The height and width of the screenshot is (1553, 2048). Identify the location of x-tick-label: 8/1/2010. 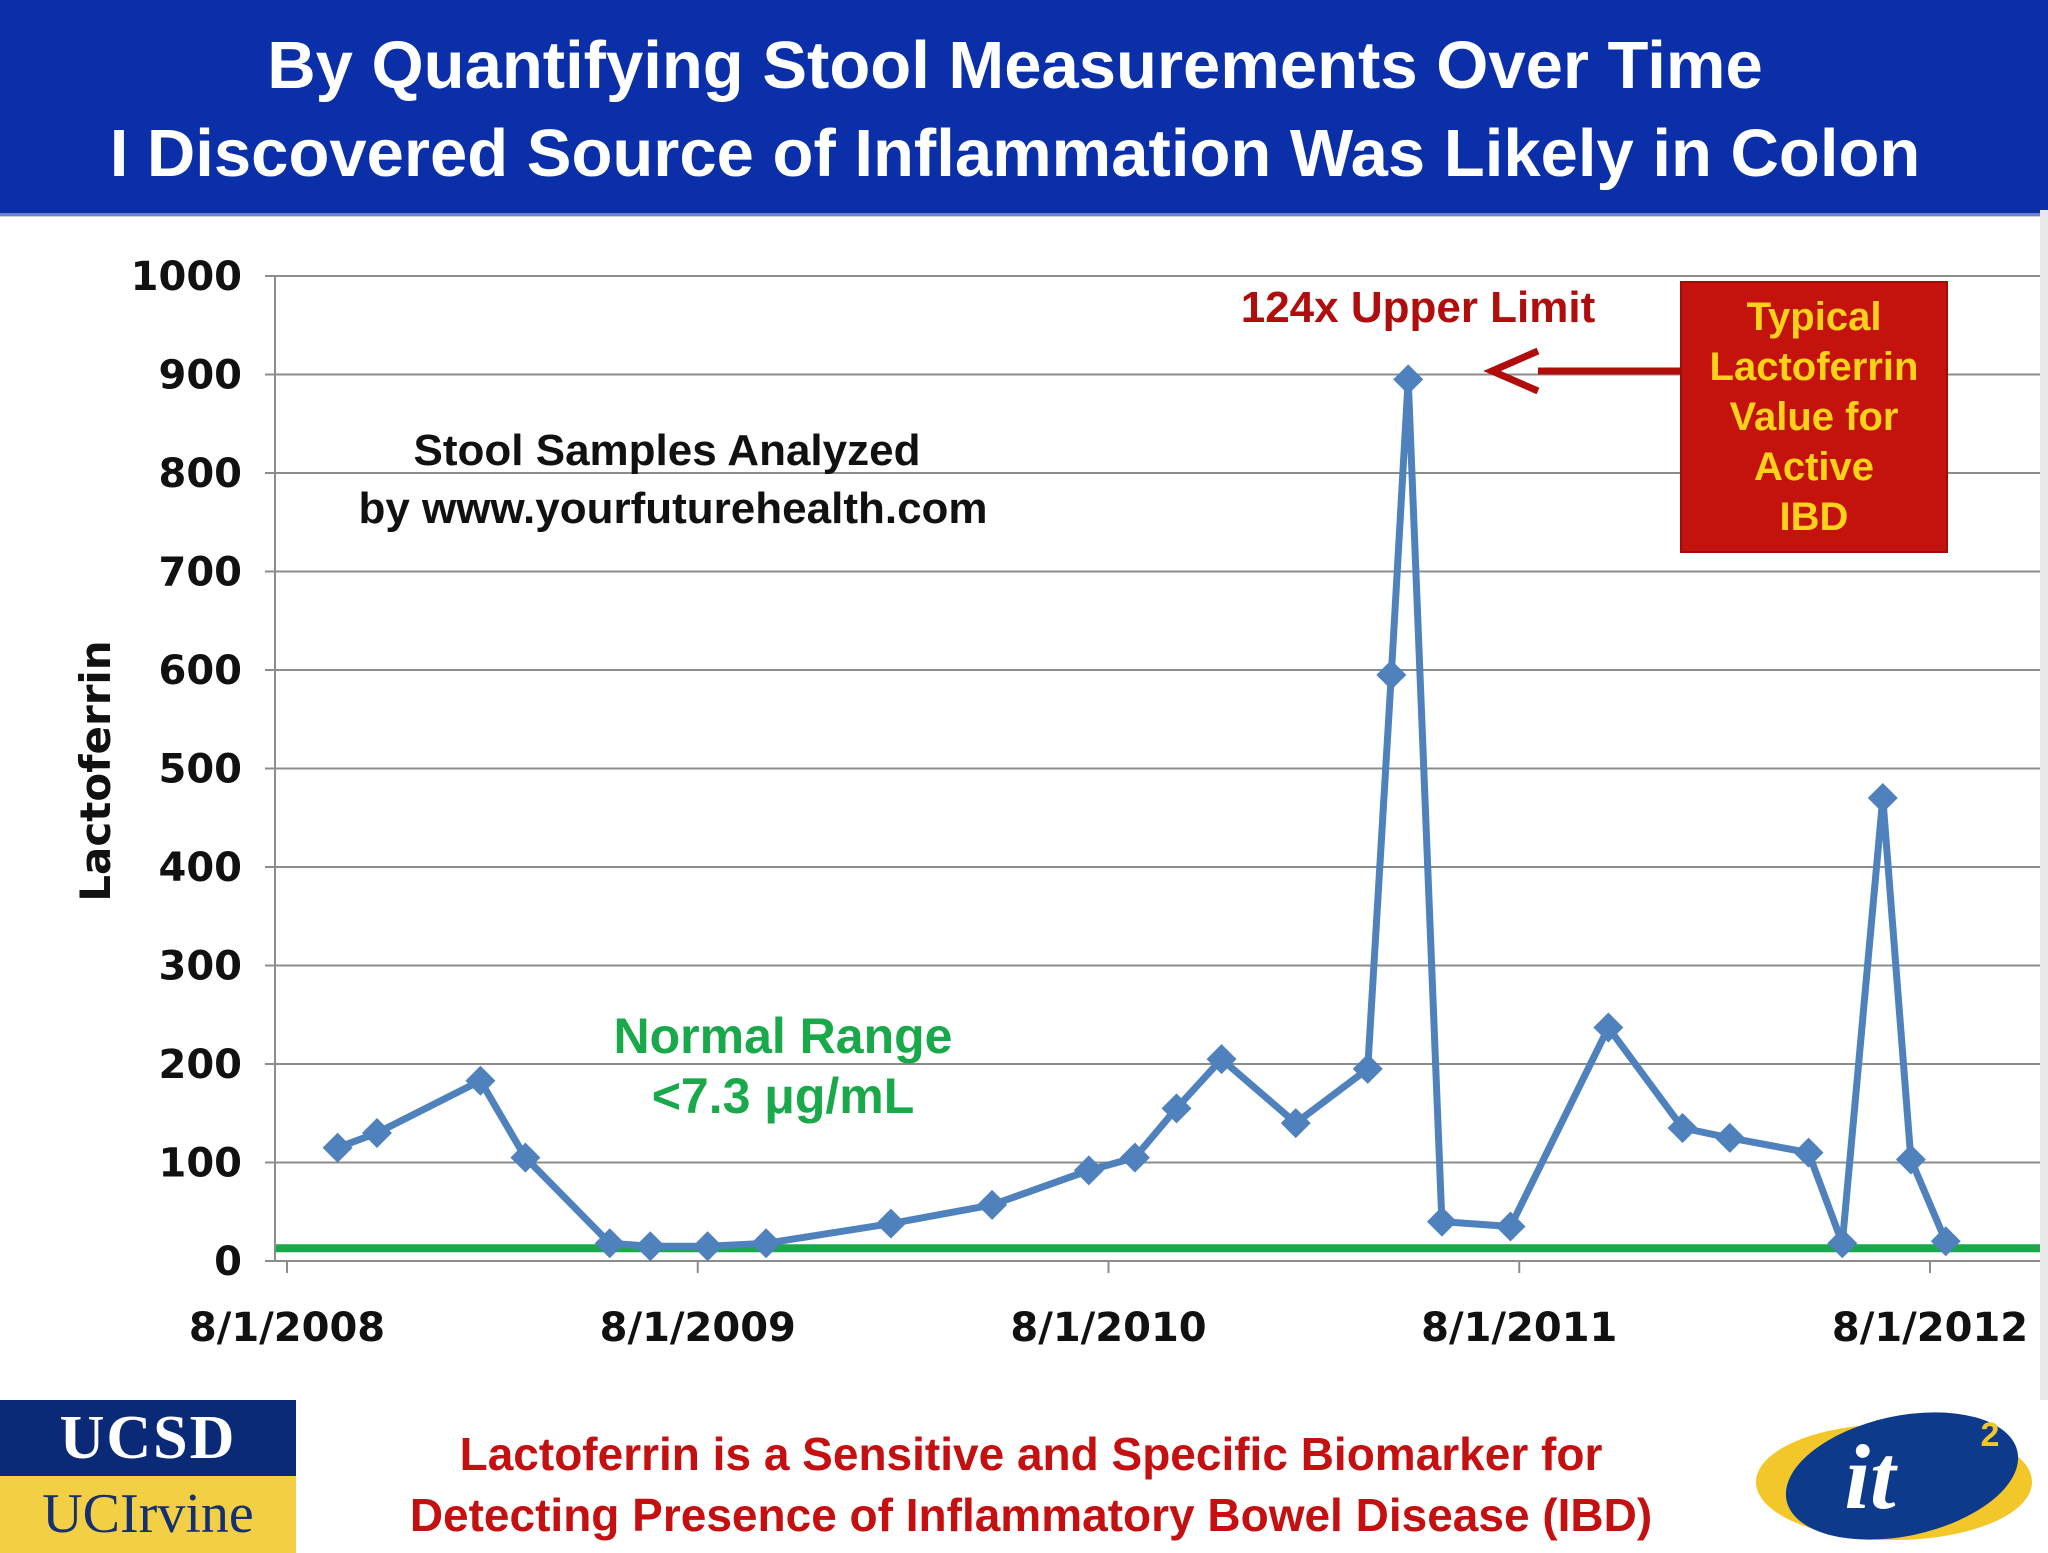
(1108, 1328).